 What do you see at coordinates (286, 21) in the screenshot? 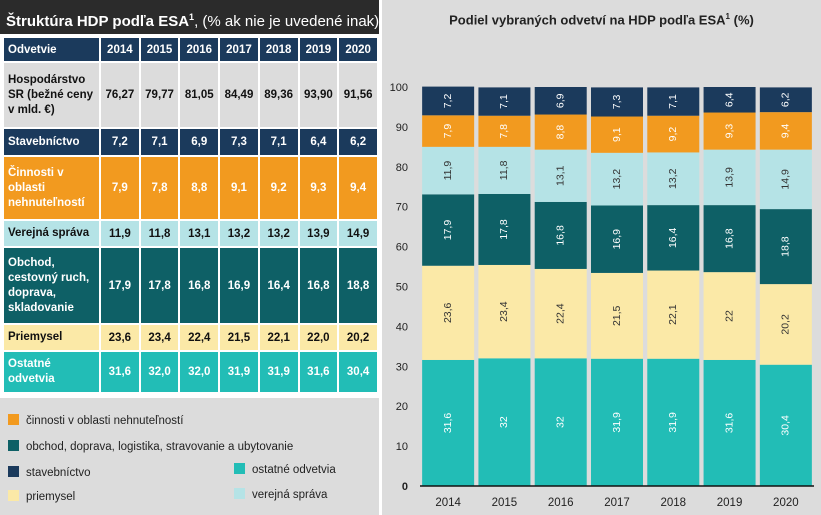
I see `table-title-rest: , (% ak nie je uvedené inak)` at bounding box center [286, 21].